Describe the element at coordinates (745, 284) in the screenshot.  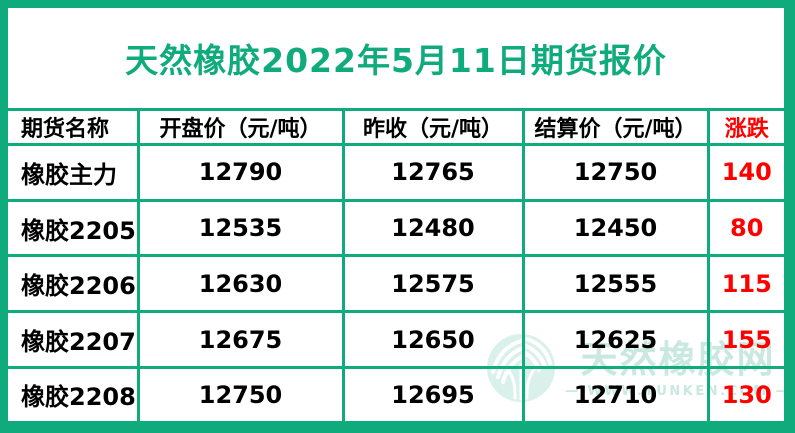
I see `cell-change: 115` at that location.